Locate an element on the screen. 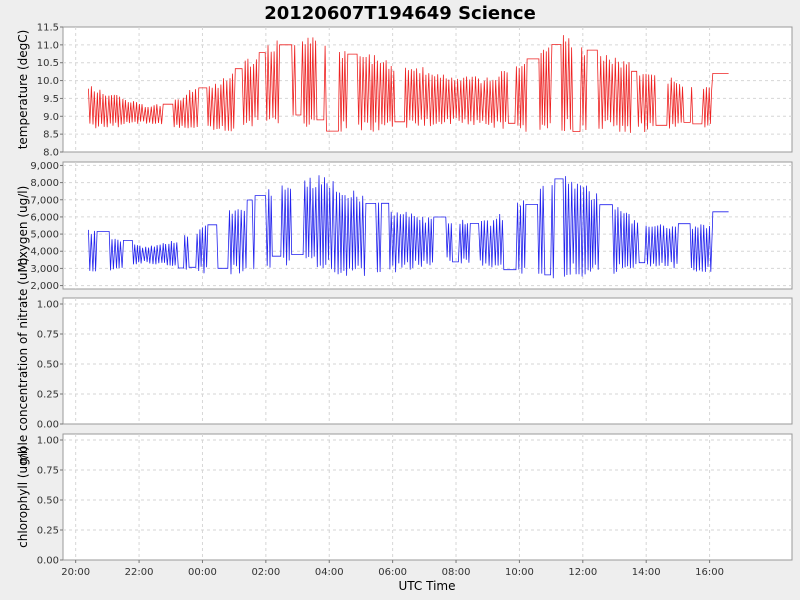 The image size is (800, 600). chart-title: 20120607T194649 Science is located at coordinates (400, 13).